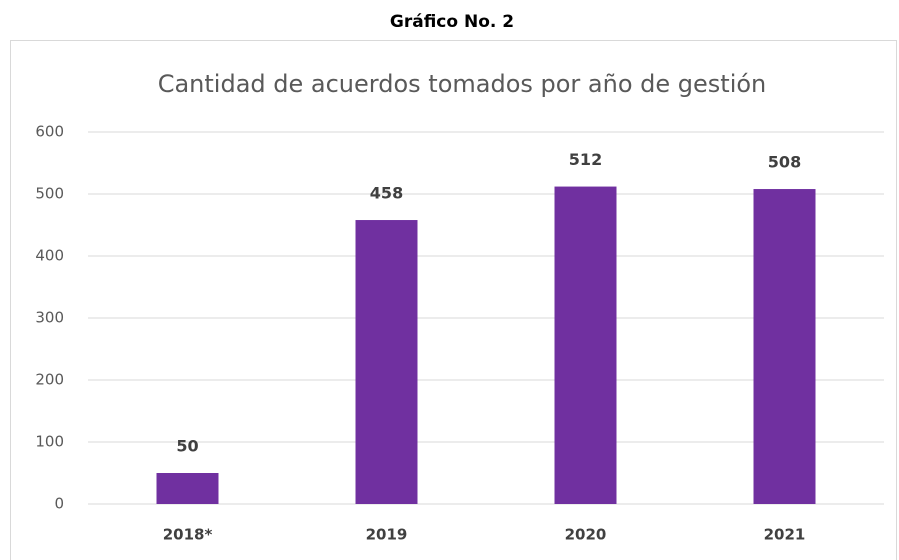  What do you see at coordinates (59, 504) in the screenshot?
I see `y-tick-label: 0` at bounding box center [59, 504].